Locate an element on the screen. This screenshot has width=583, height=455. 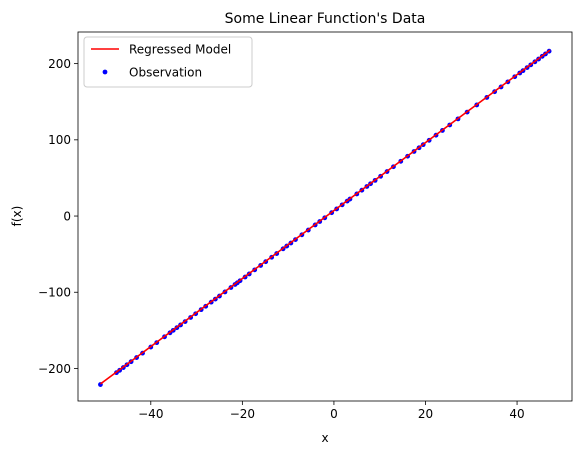
chart-title: Some Linear Function's Data is located at coordinates (325, 19).